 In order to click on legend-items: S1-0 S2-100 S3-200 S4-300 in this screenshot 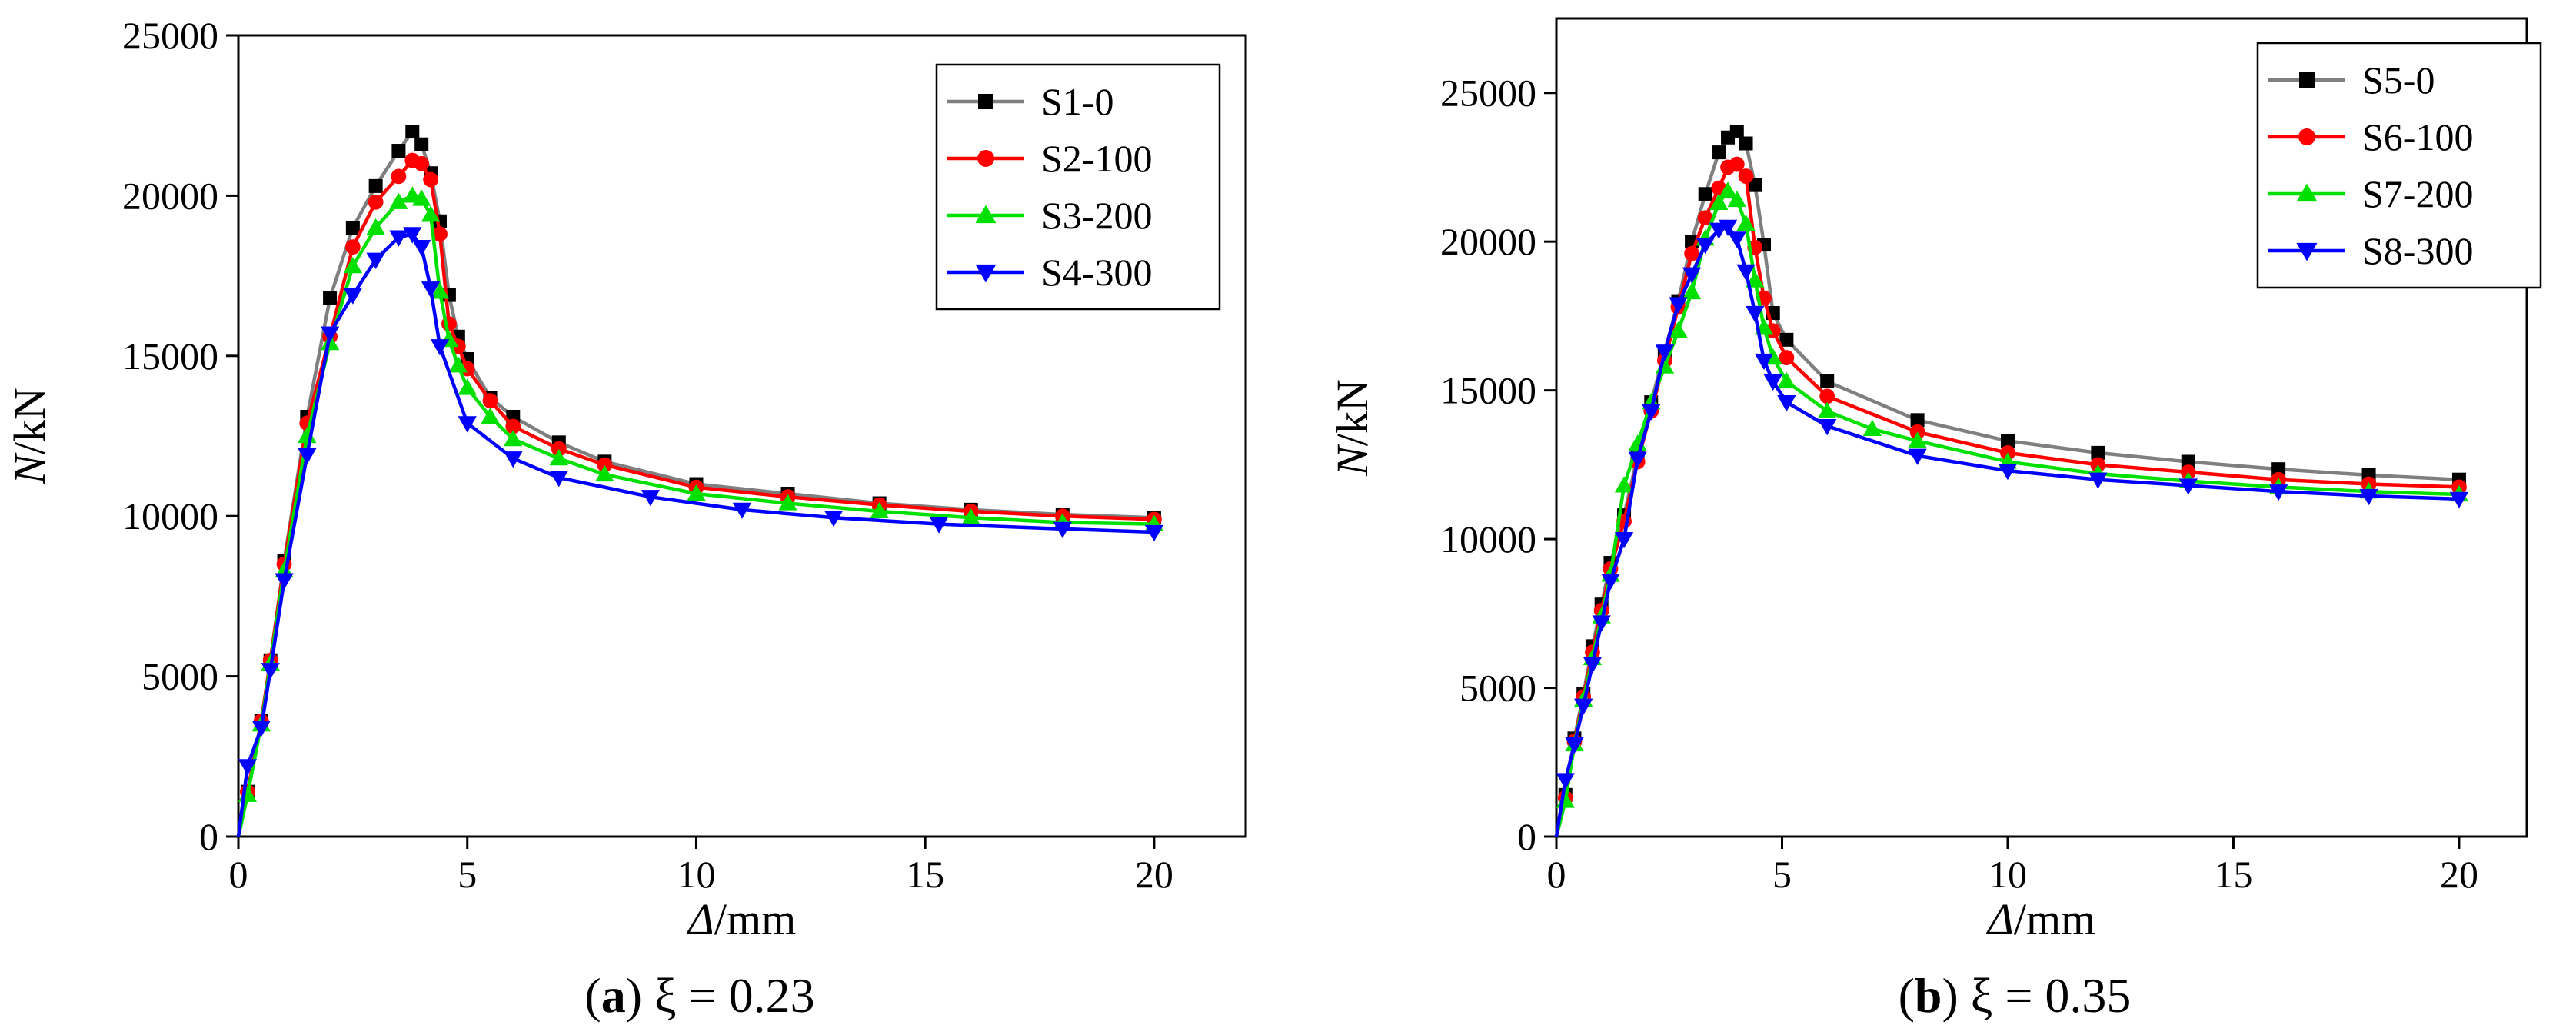, I will do `click(1049, 187)`.